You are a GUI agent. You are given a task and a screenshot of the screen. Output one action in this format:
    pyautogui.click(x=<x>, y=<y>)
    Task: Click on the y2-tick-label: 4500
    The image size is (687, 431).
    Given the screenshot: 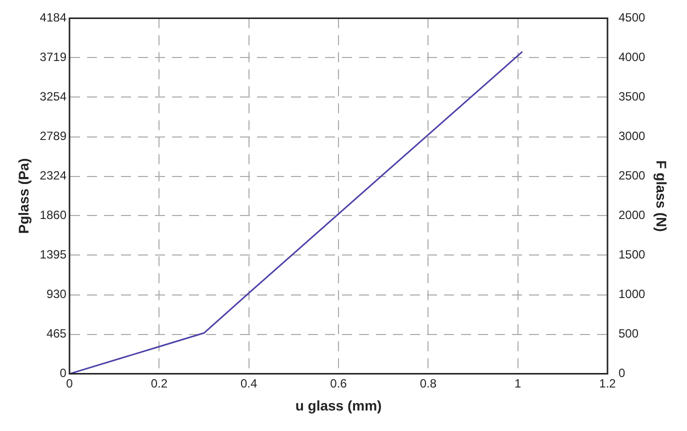 What is the action you would take?
    pyautogui.click(x=632, y=17)
    